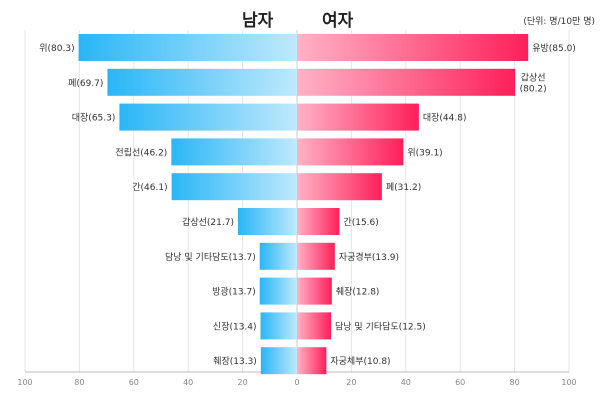  Describe the element at coordinates (533, 82) in the screenshot. I see `female-bar-label: 갑상선 (80.2)` at that location.